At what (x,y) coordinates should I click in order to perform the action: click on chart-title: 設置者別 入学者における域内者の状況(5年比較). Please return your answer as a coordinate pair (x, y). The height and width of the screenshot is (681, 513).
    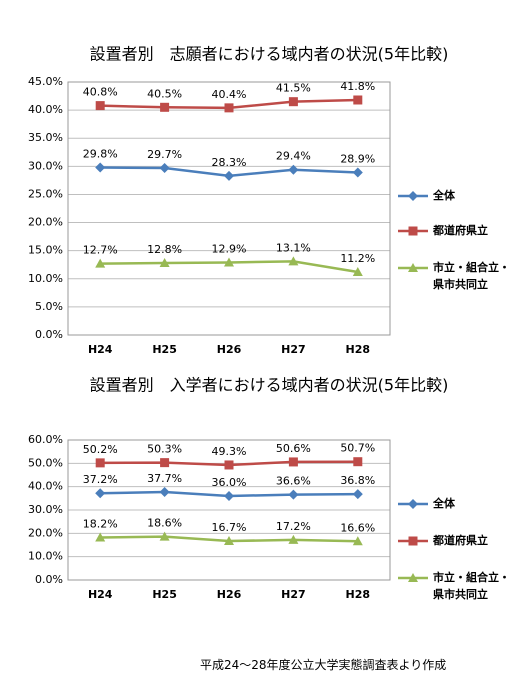
    Looking at the image, I should click on (269, 385).